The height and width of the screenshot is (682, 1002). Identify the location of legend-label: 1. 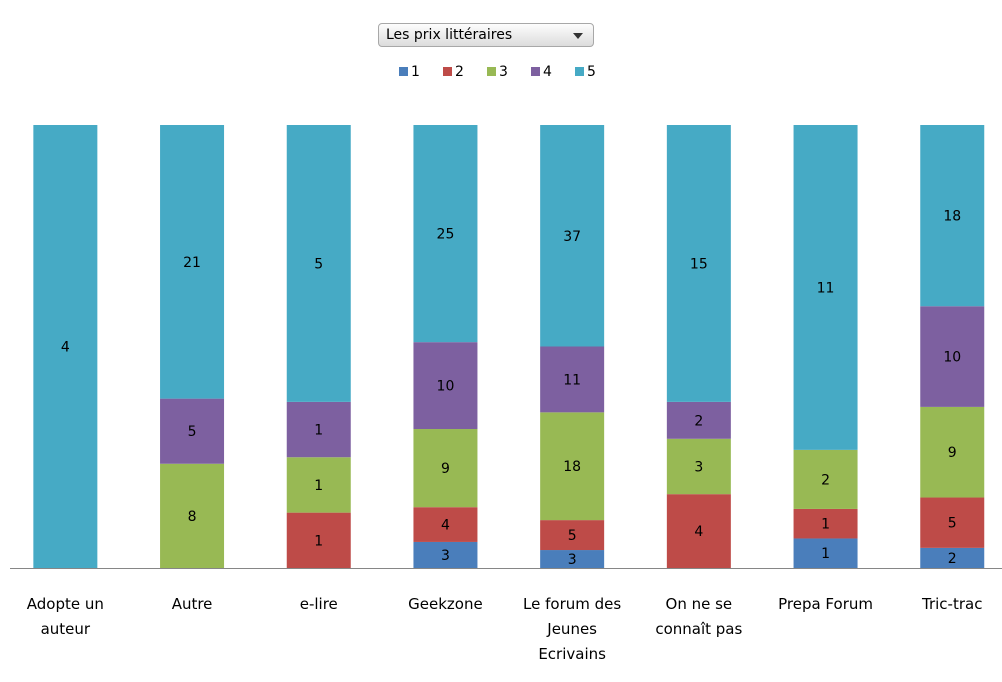
(415, 72).